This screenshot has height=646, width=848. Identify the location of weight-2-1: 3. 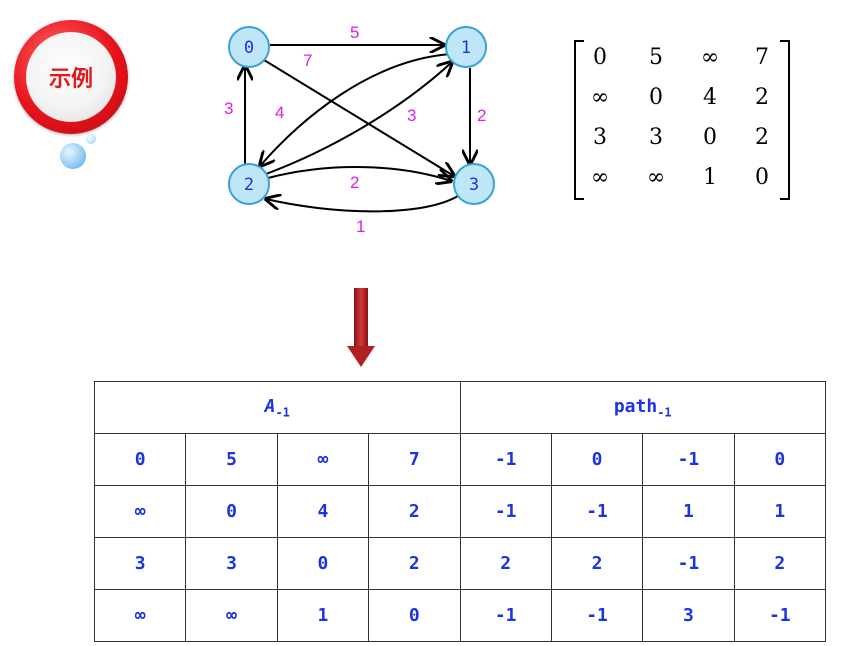
(411, 115).